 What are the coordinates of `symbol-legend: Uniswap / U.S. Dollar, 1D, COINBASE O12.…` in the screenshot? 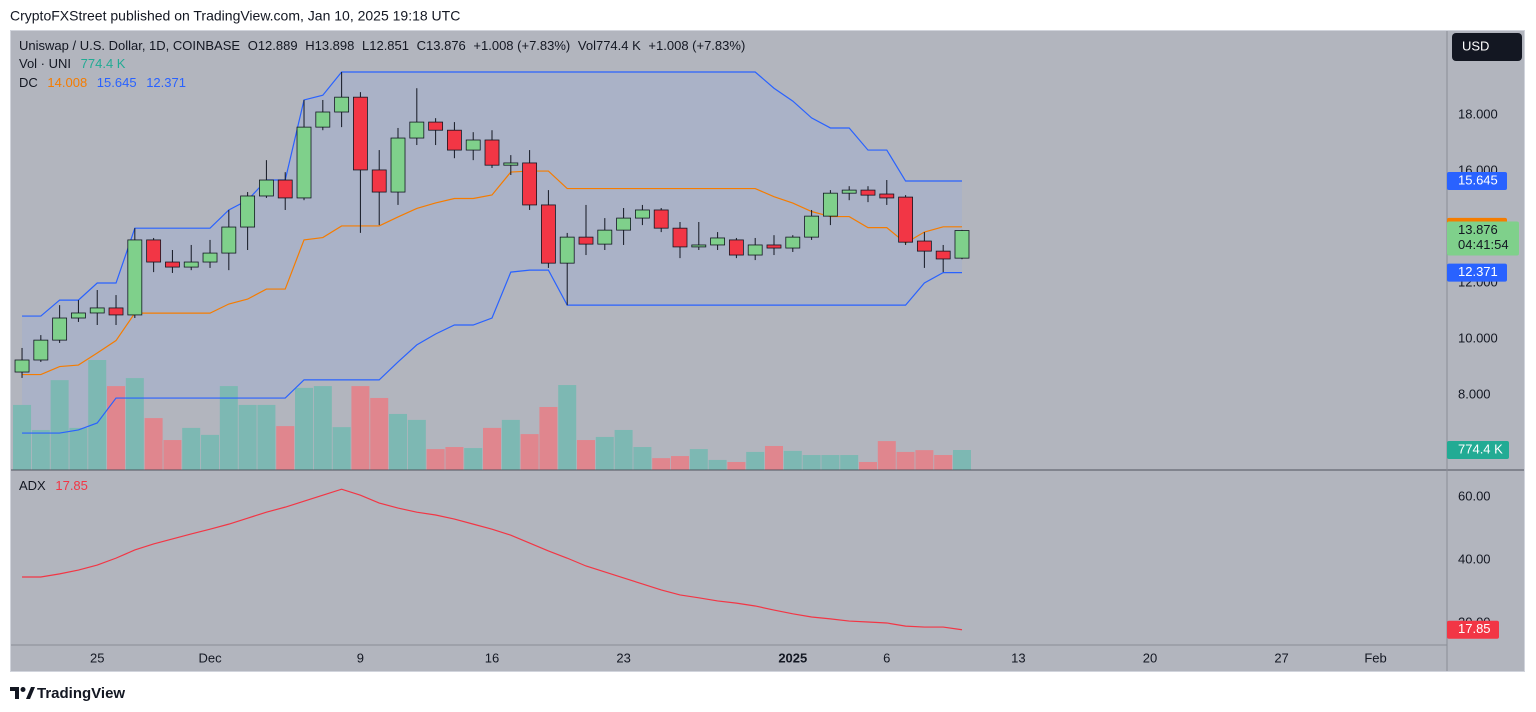 It's located at (382, 45).